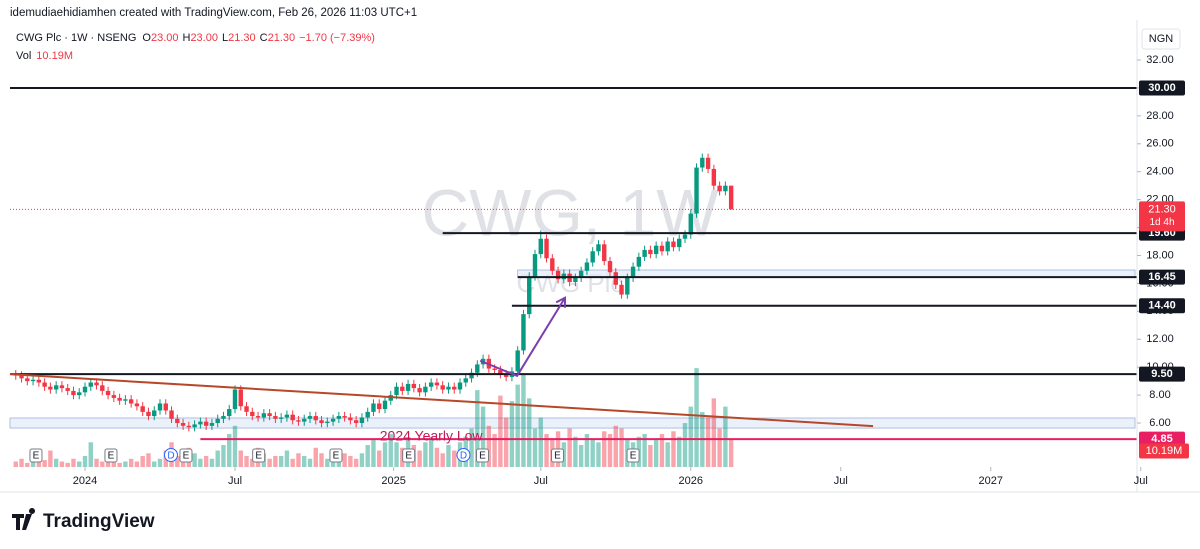 This screenshot has height=549, width=1200. What do you see at coordinates (337, 38) in the screenshot?
I see `legend-change: −1.70 (−7.39%)` at bounding box center [337, 38].